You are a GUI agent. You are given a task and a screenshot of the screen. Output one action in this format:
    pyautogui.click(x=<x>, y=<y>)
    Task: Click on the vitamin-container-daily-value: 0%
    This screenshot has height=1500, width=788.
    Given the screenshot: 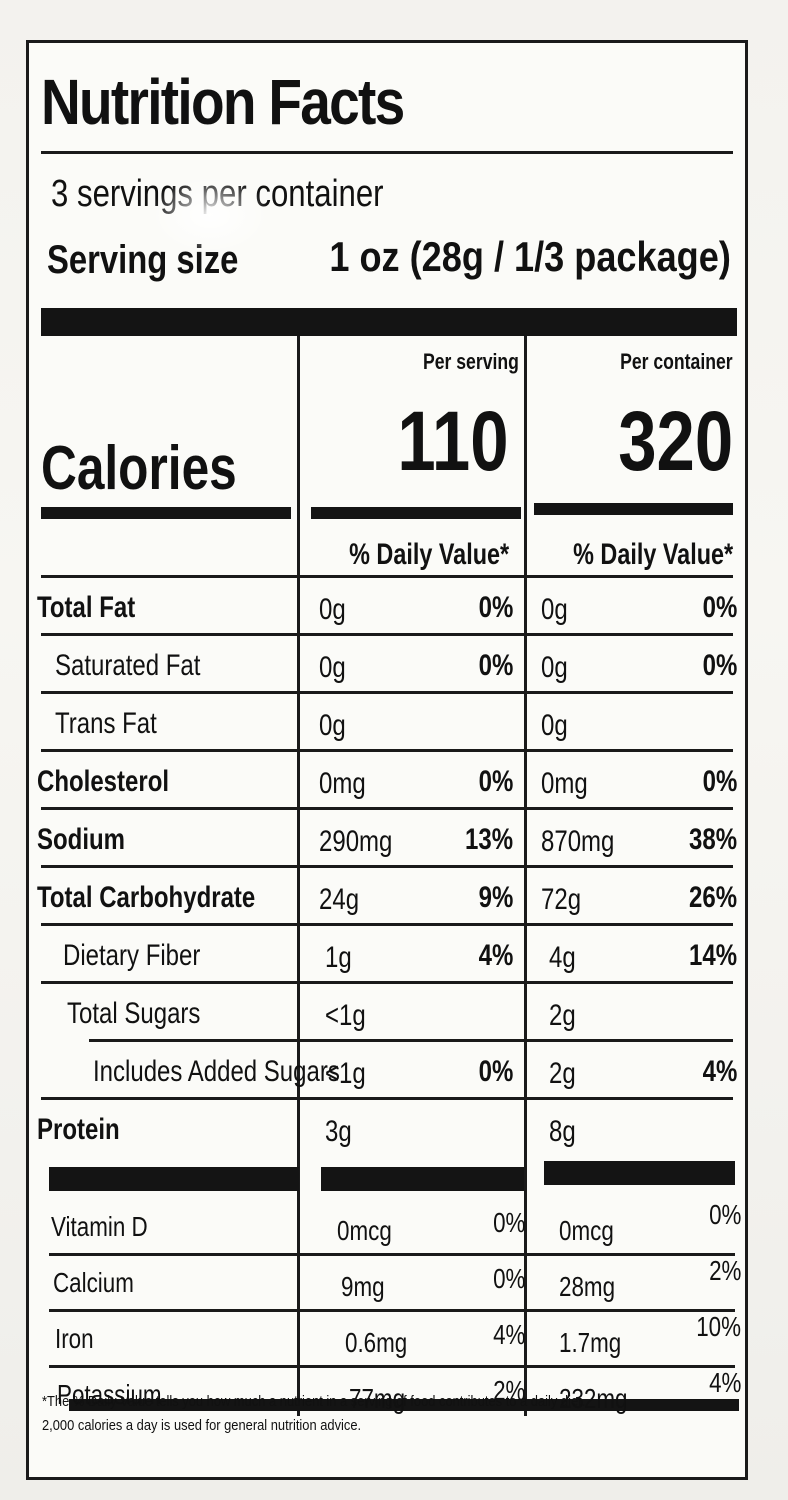 What is the action you would take?
    pyautogui.click(x=724, y=1214)
    